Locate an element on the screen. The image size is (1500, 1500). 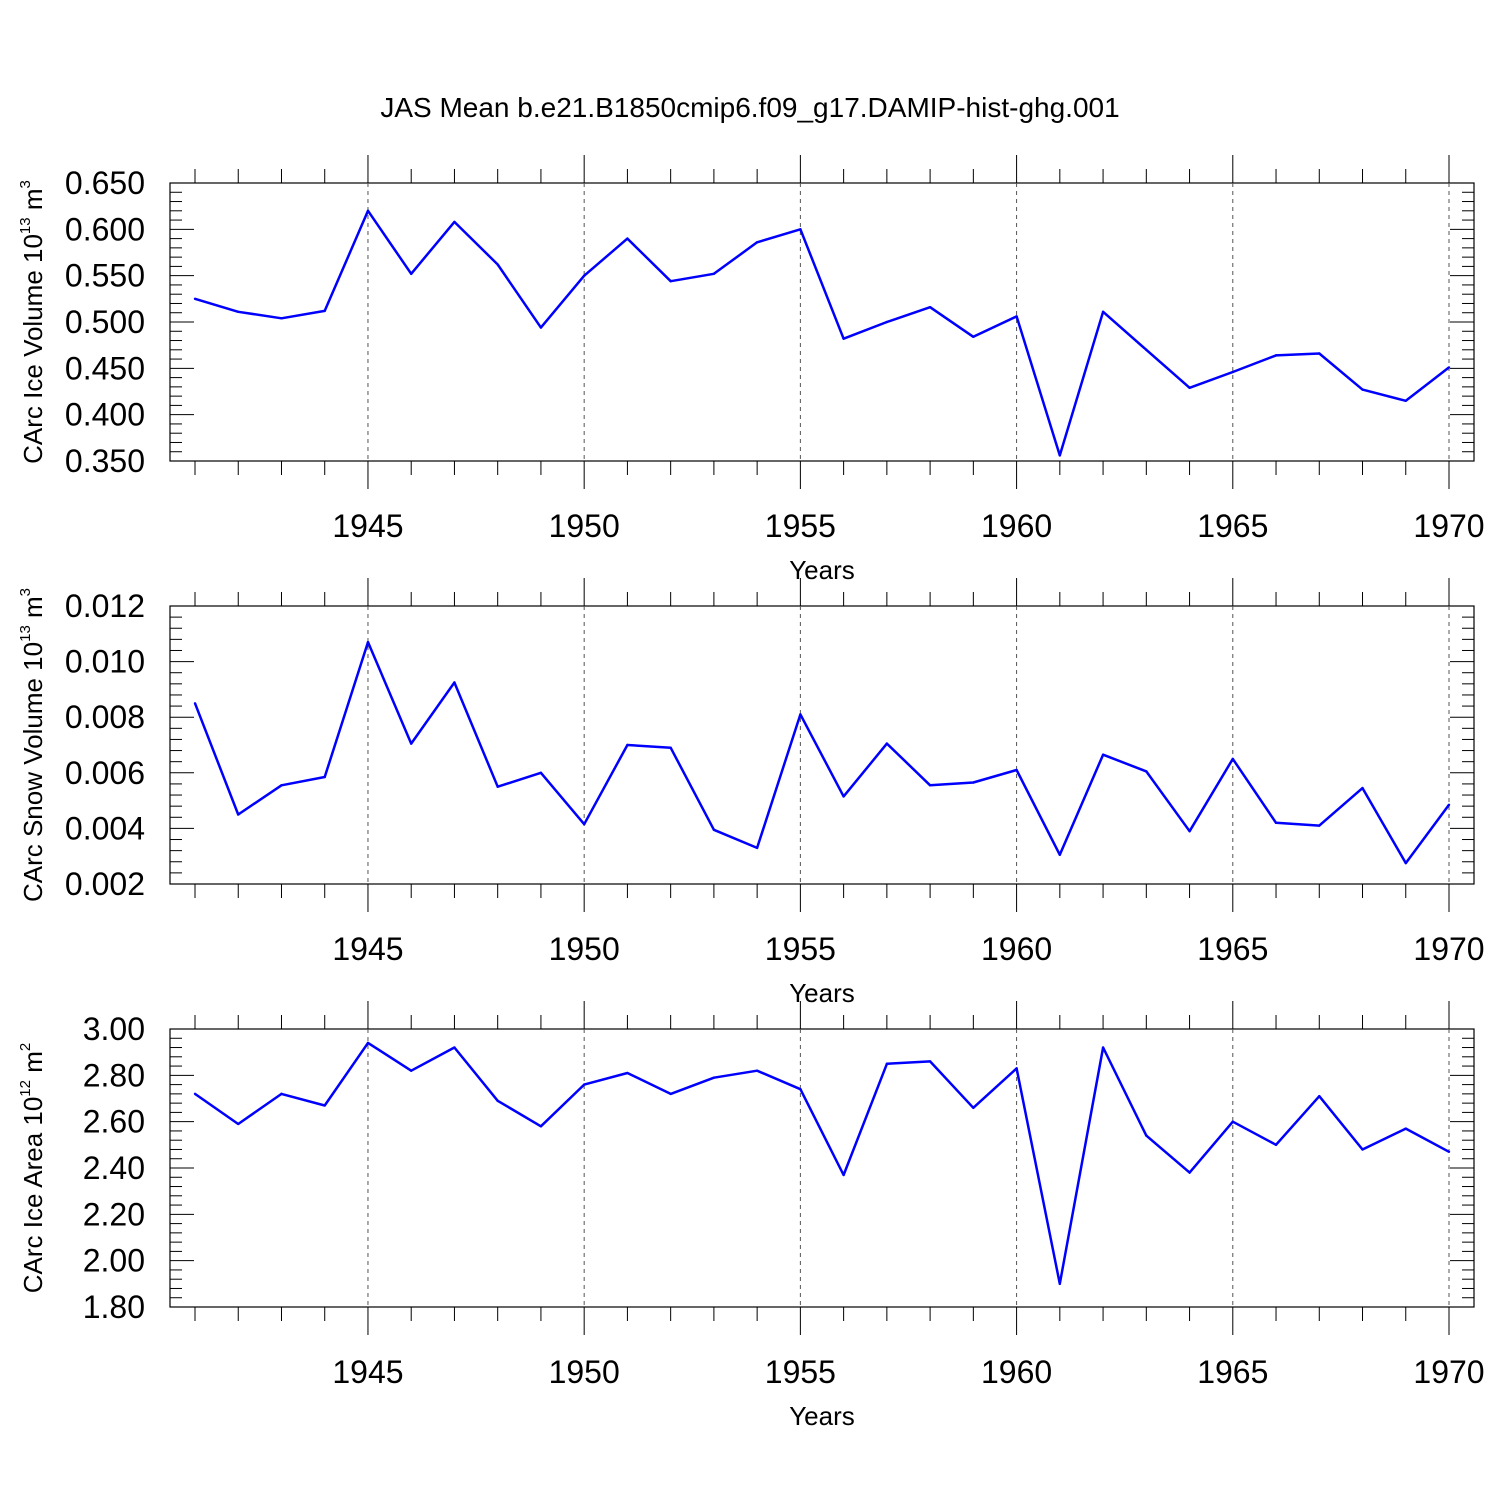
y-tick-label: 2.40 is located at coordinates (114, 1168).